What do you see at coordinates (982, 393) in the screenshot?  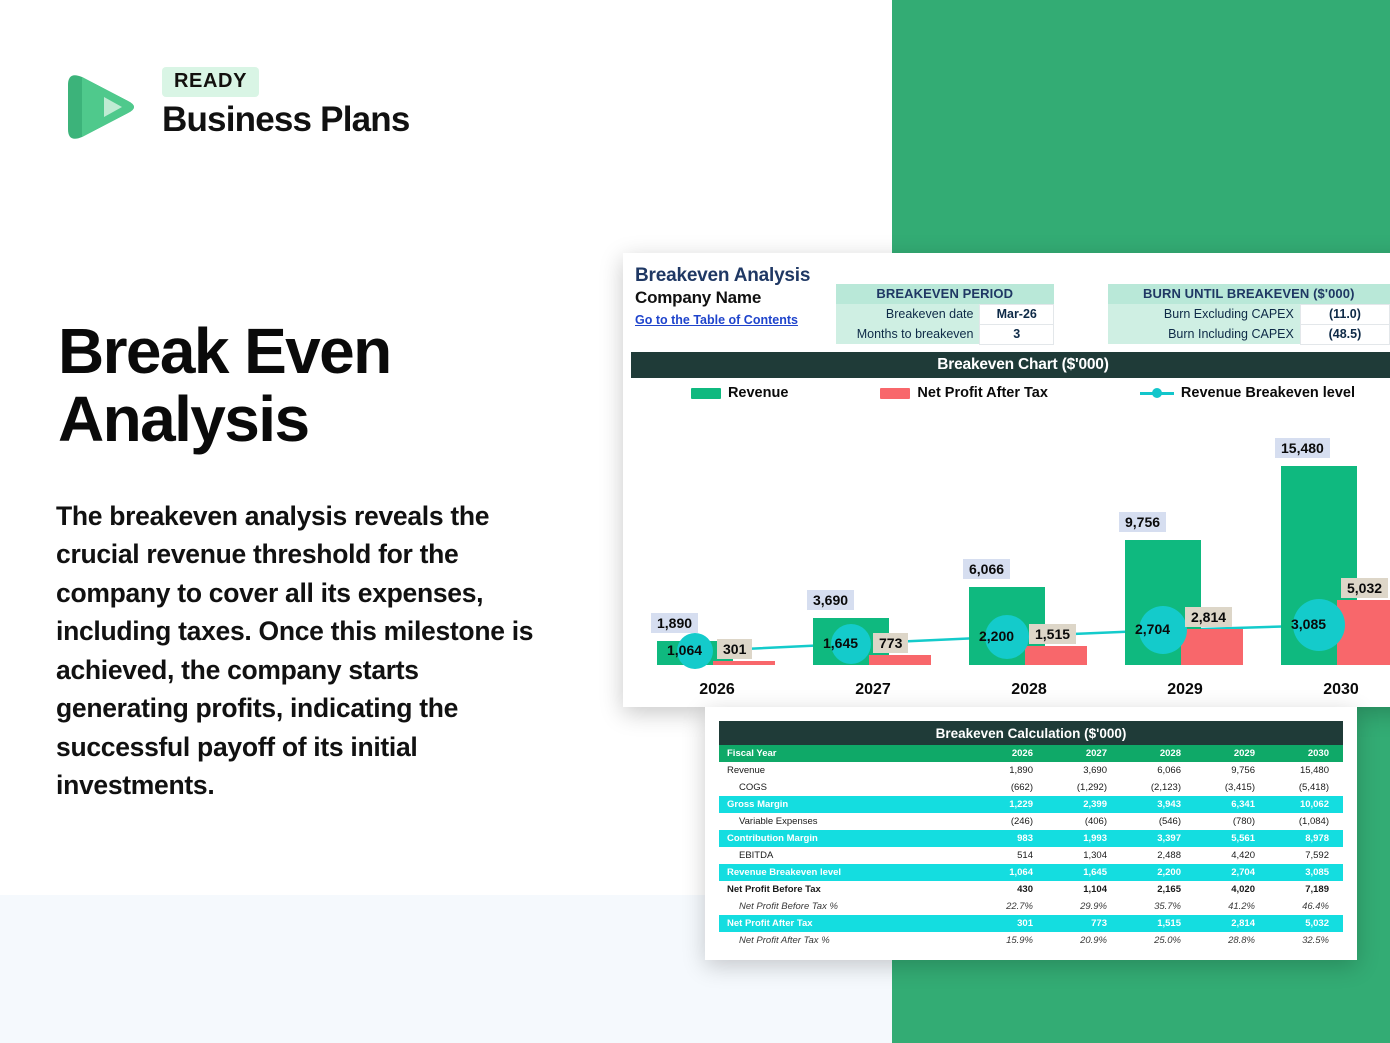 I see `legend-label-npat: Net Profit After Tax` at bounding box center [982, 393].